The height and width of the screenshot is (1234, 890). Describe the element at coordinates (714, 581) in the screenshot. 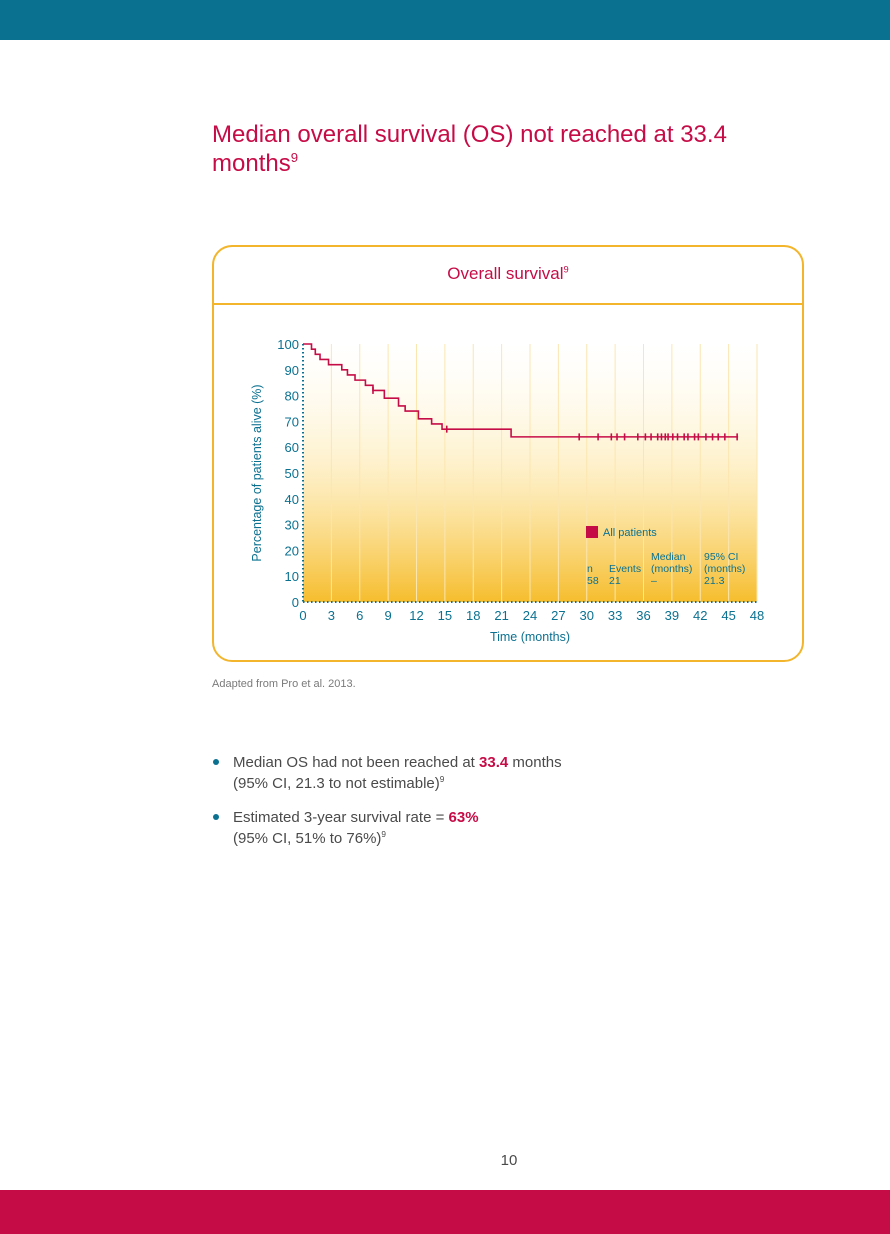

I see `legend-stat-value: 21.3` at that location.